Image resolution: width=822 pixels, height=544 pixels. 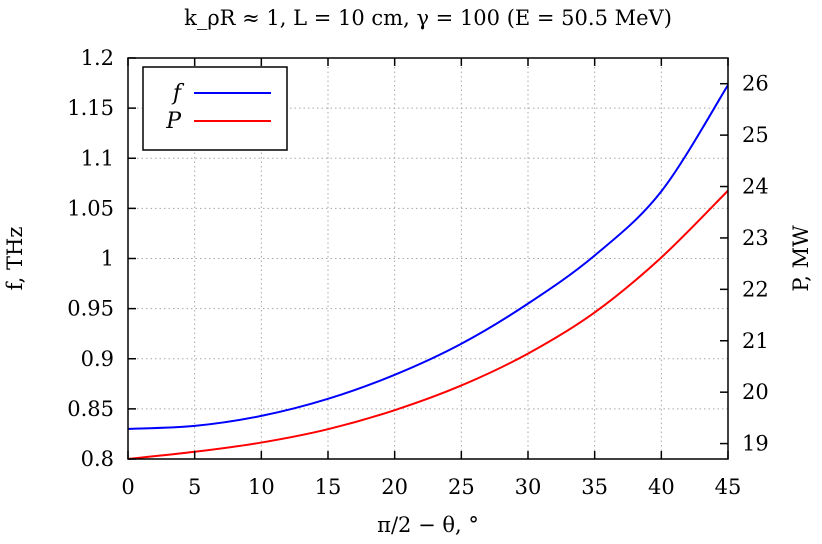 What do you see at coordinates (90, 409) in the screenshot?
I see `y-tick-label: 0.85` at bounding box center [90, 409].